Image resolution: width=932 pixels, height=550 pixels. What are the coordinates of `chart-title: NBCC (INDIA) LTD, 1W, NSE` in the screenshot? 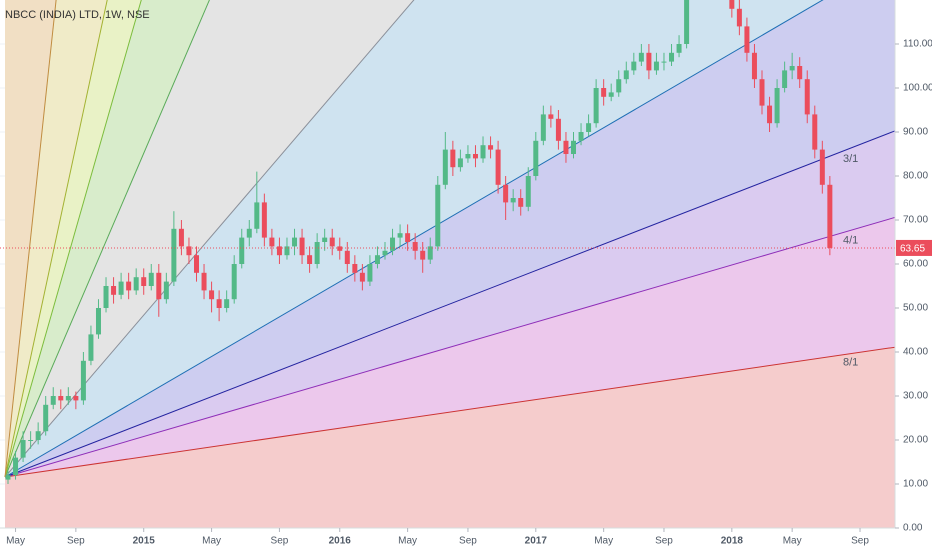 It's located at (77, 15).